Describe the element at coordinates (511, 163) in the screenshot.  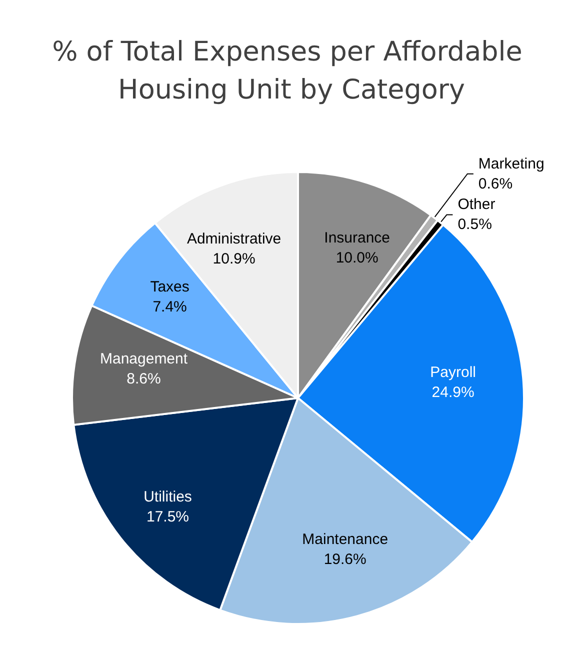
I see `slice-label: Marketing` at that location.